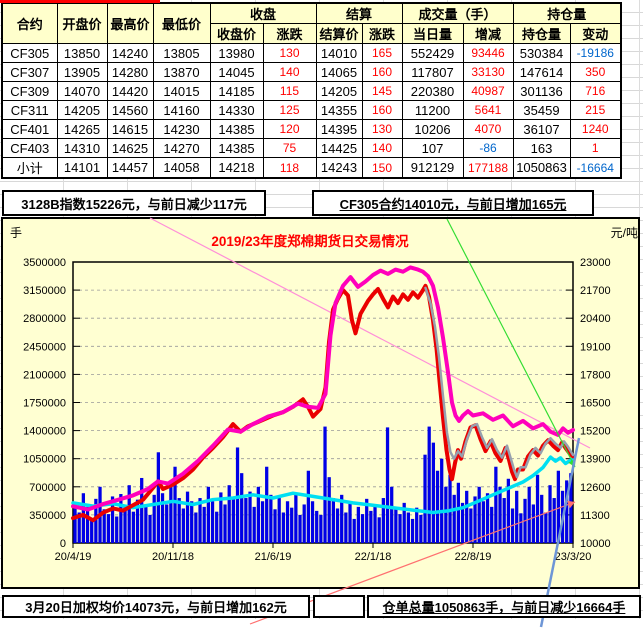 This screenshot has width=643, height=632. Describe the element at coordinates (595, 263) in the screenshot. I see `svg-text: 23000` at that location.